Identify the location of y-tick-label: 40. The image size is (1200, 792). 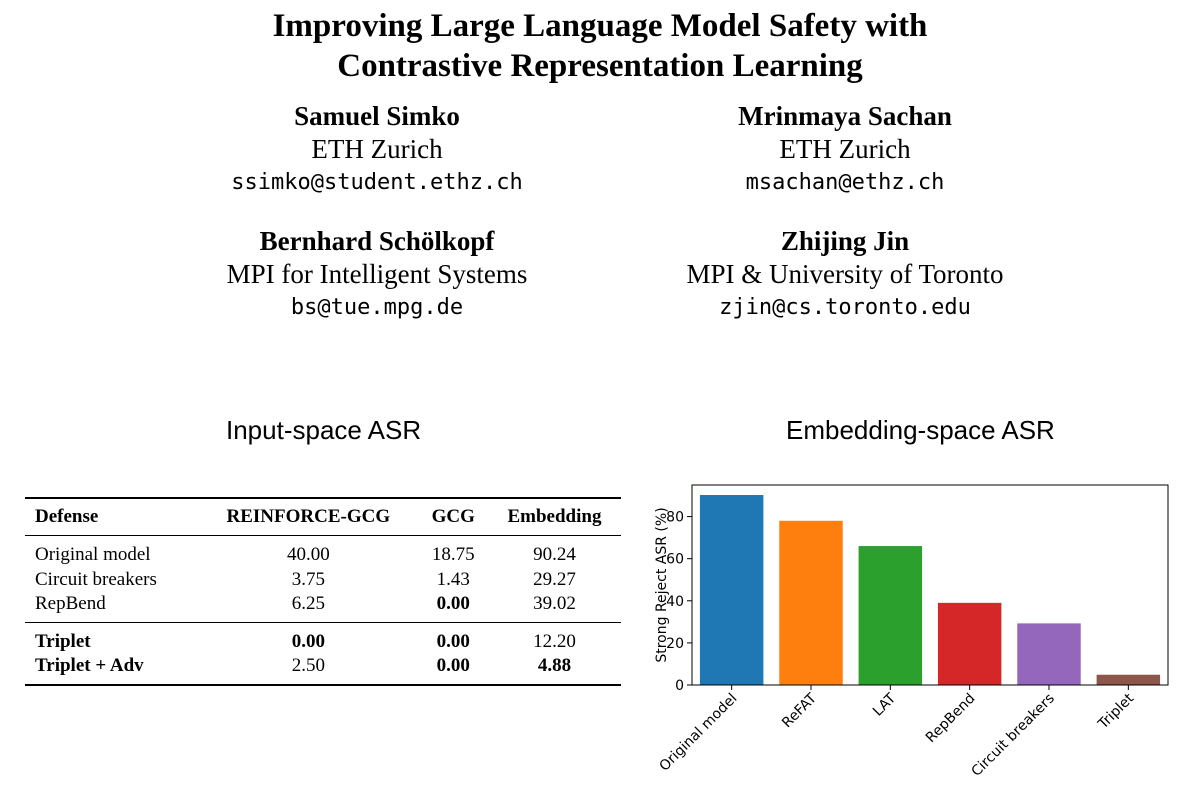
(675, 602).